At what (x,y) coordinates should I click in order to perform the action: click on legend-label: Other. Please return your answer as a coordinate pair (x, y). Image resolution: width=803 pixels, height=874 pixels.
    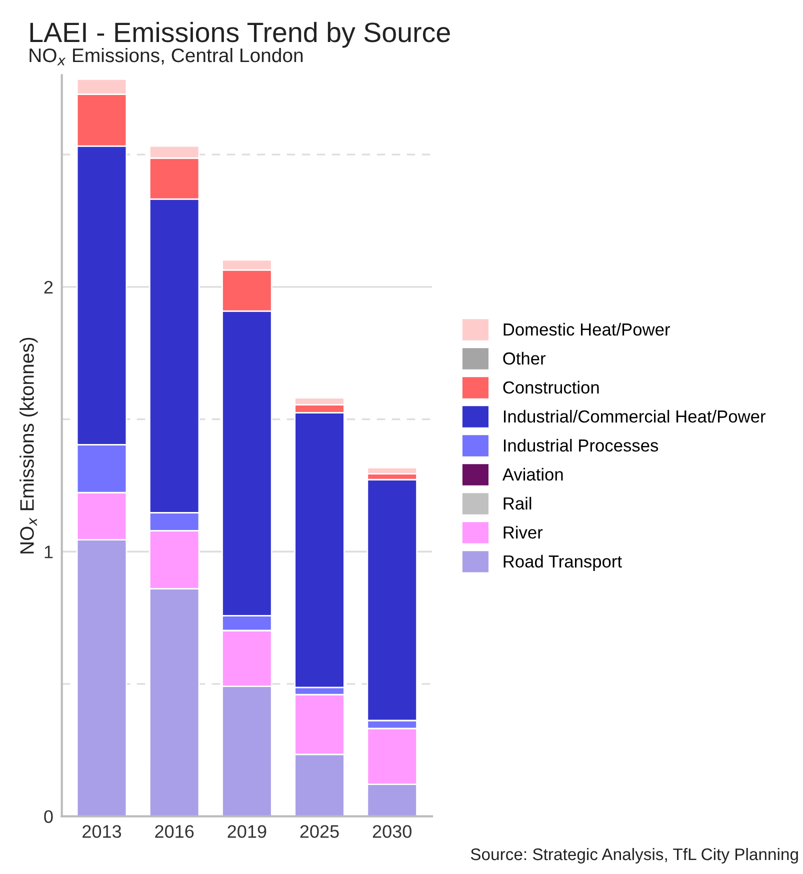
    Looking at the image, I should click on (524, 358).